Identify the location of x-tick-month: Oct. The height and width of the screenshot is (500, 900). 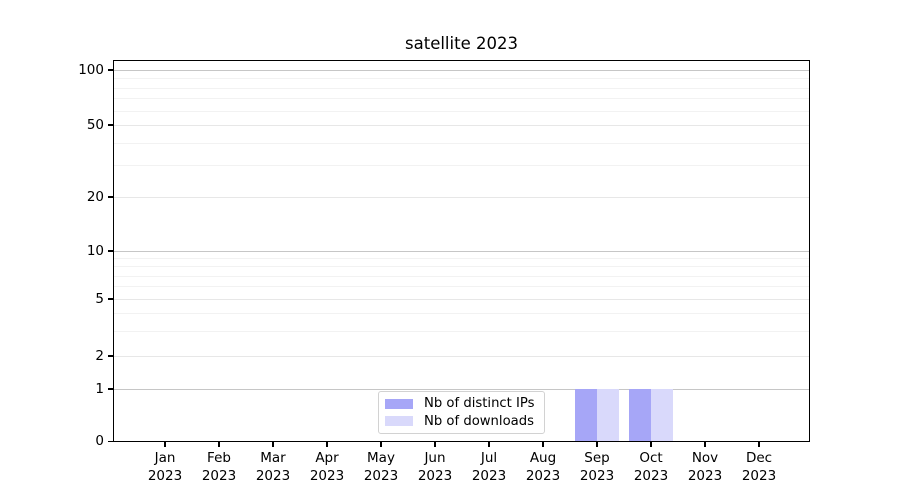
(651, 458).